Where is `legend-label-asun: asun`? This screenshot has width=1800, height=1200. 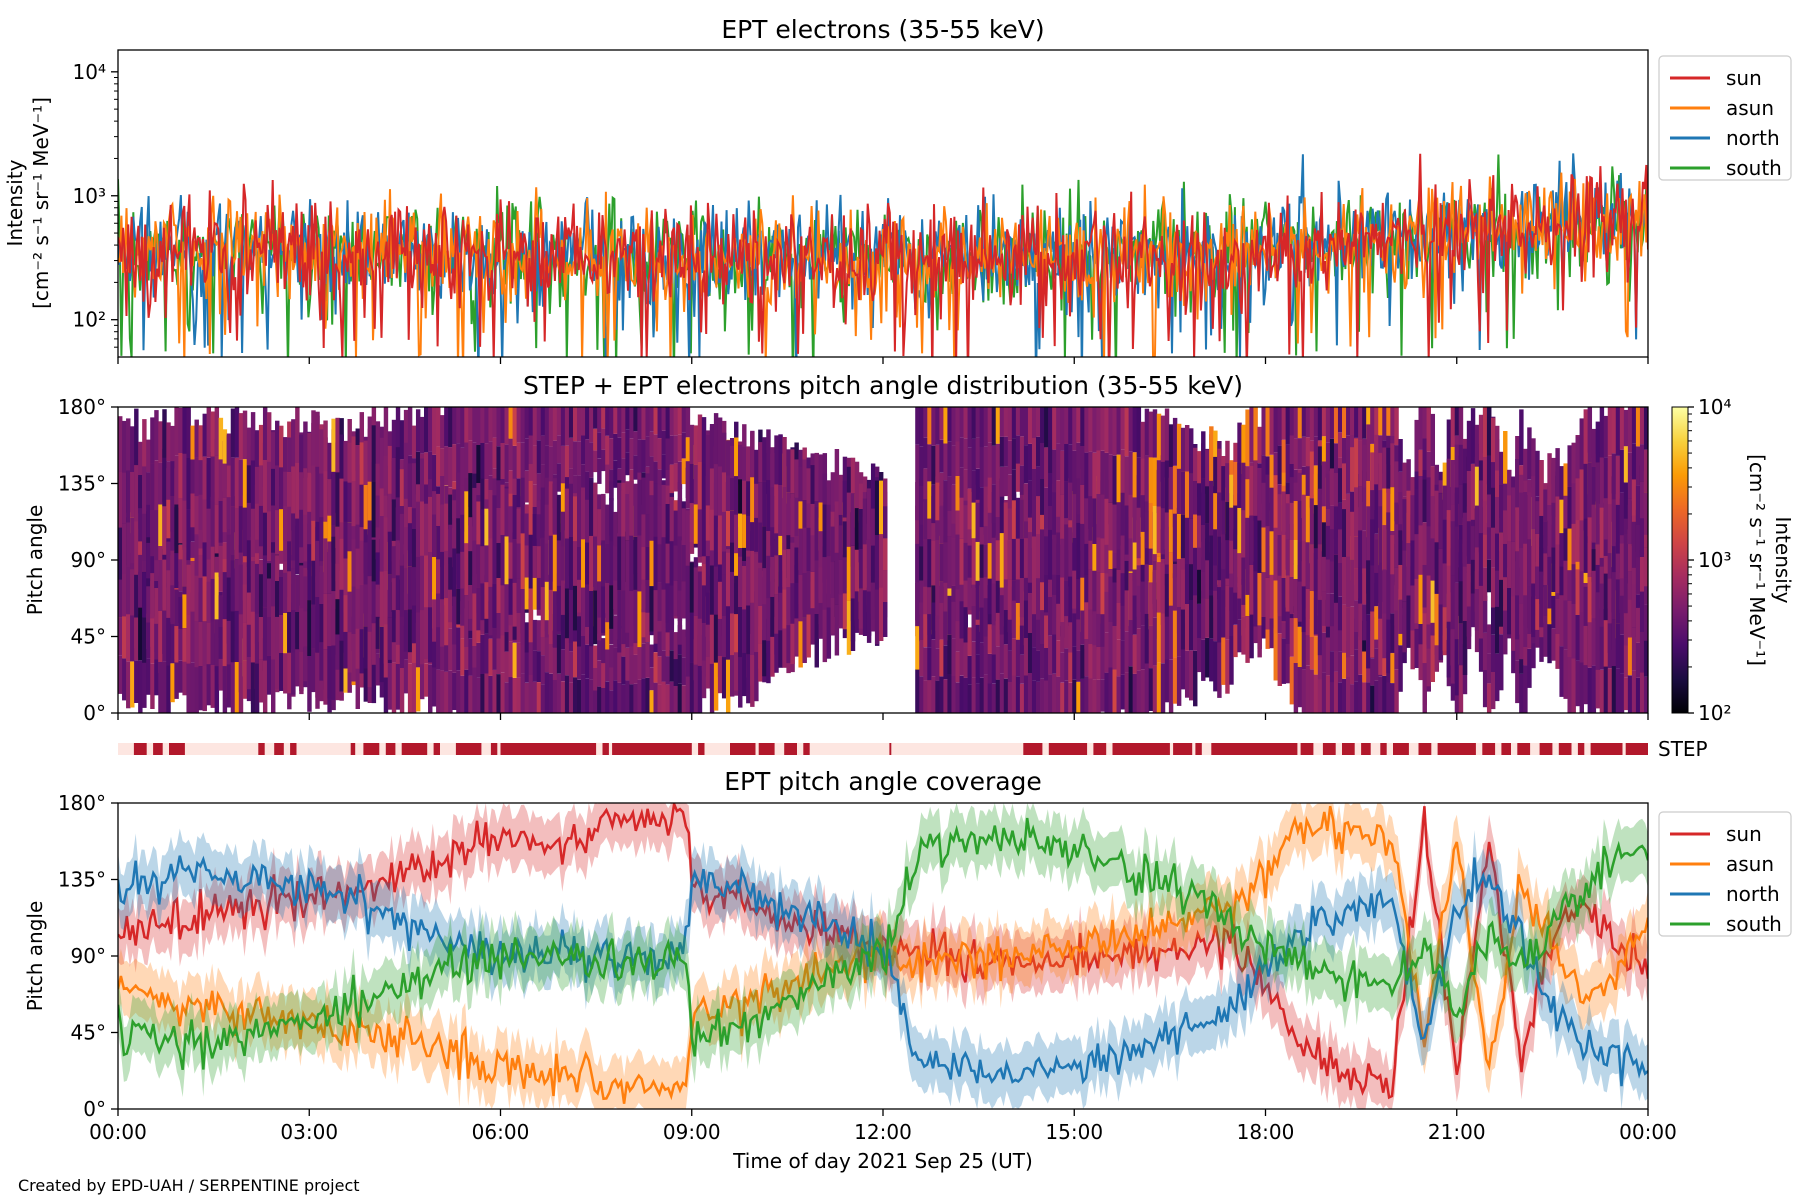 legend-label-asun: asun is located at coordinates (1750, 108).